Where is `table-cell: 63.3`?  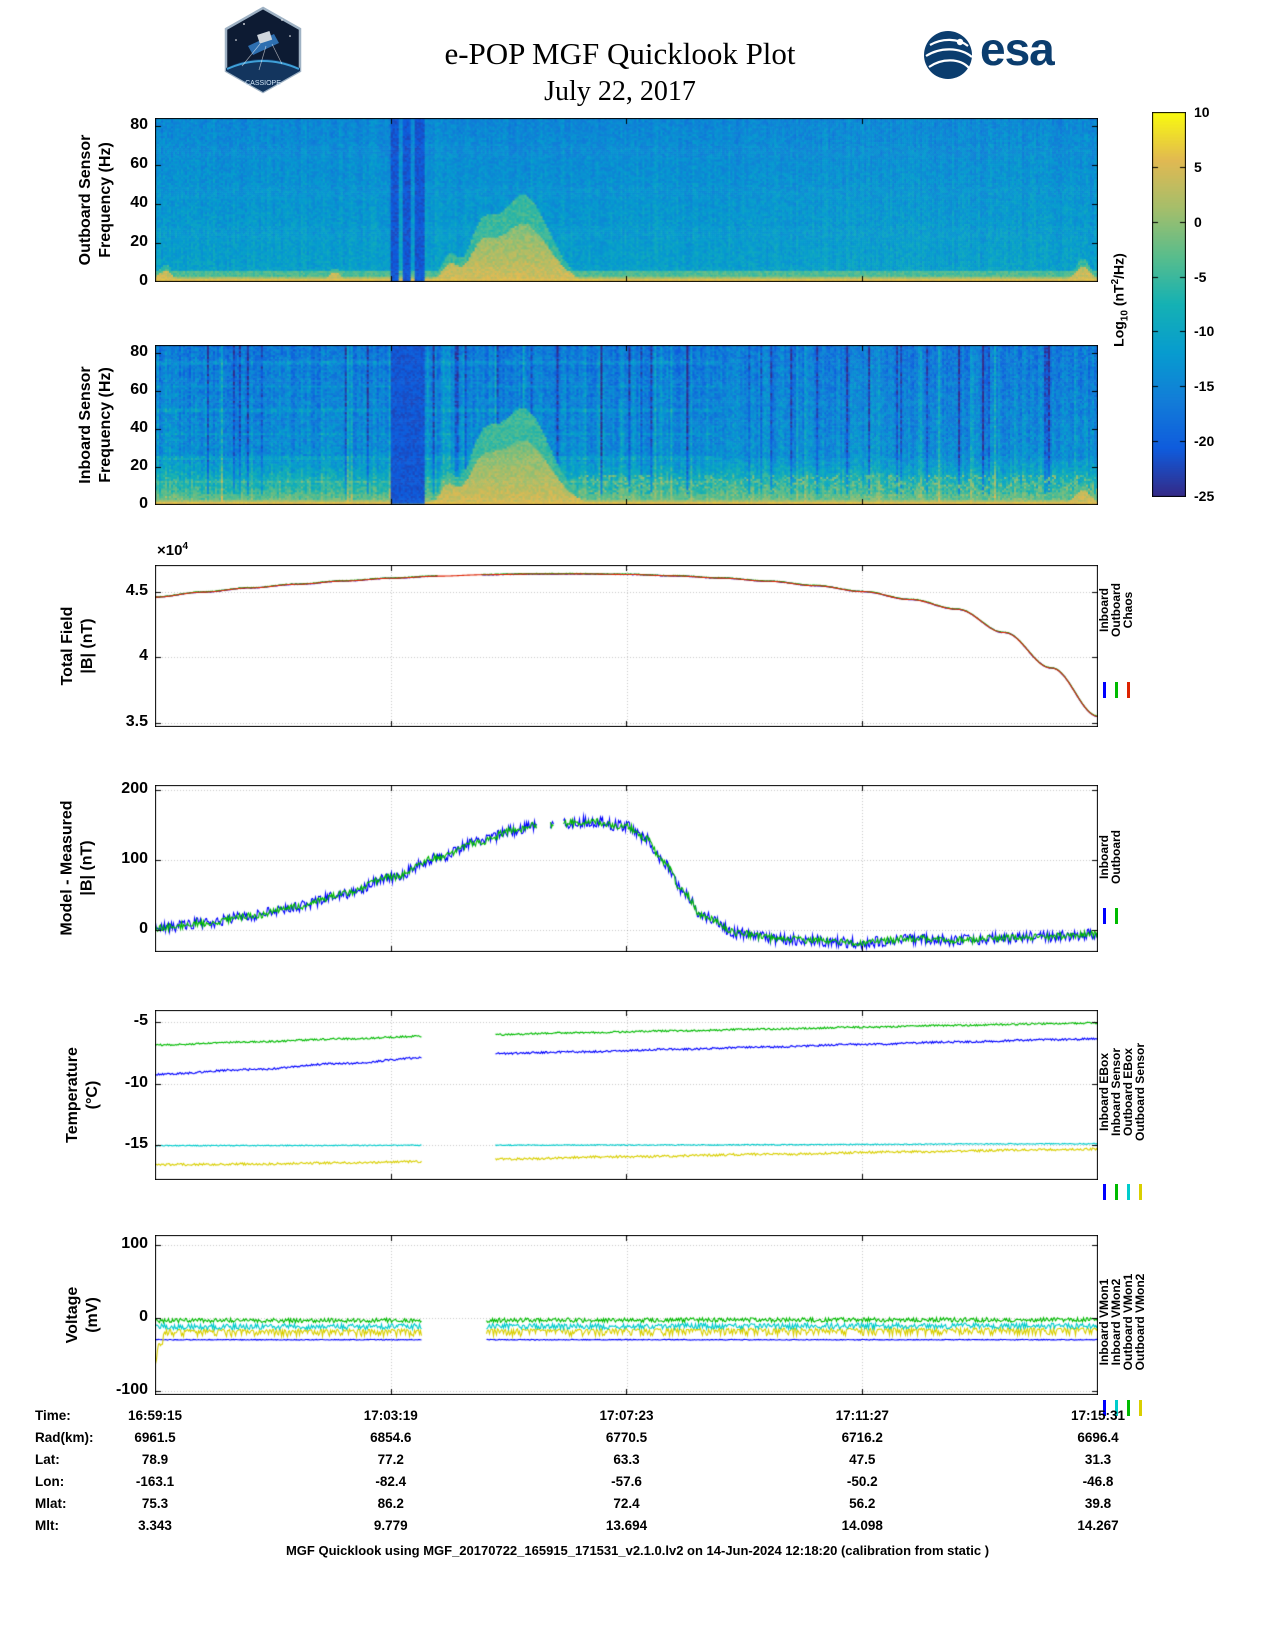 table-cell: 63.3 is located at coordinates (626, 1459).